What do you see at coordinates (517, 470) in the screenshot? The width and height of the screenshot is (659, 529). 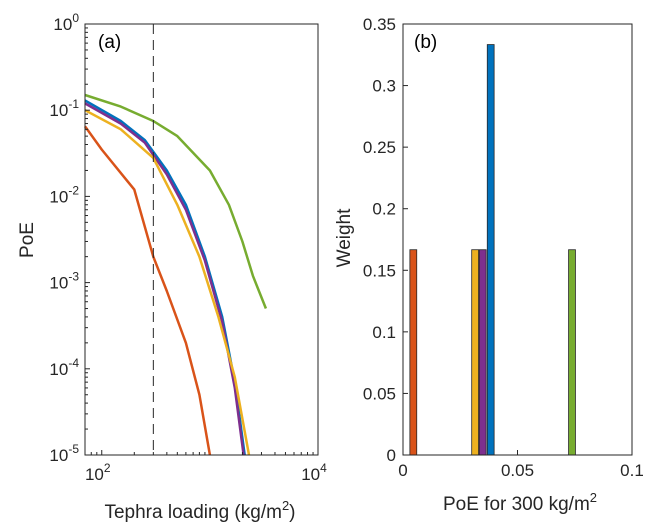 I see `b-xtick-label: 0.05` at bounding box center [517, 470].